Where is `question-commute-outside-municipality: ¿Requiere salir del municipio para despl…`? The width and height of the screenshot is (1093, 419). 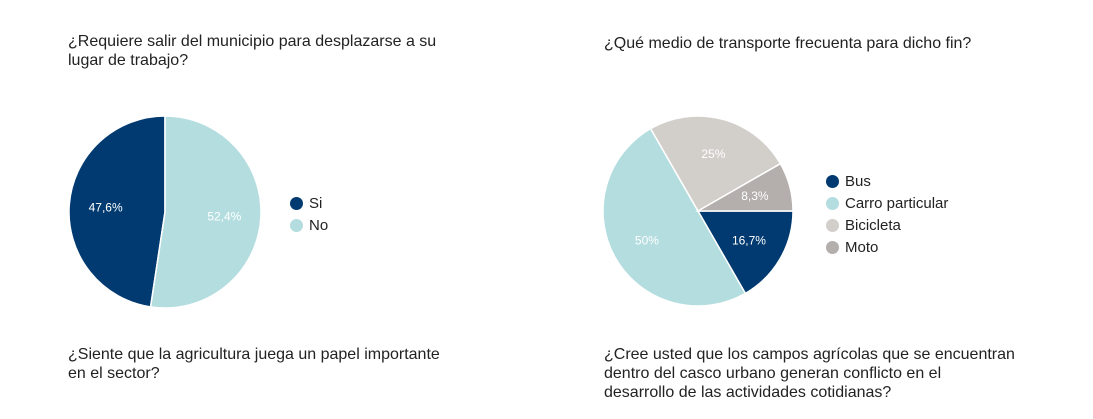 question-commute-outside-municipality: ¿Requiere salir del municipio para despl… is located at coordinates (252, 51).